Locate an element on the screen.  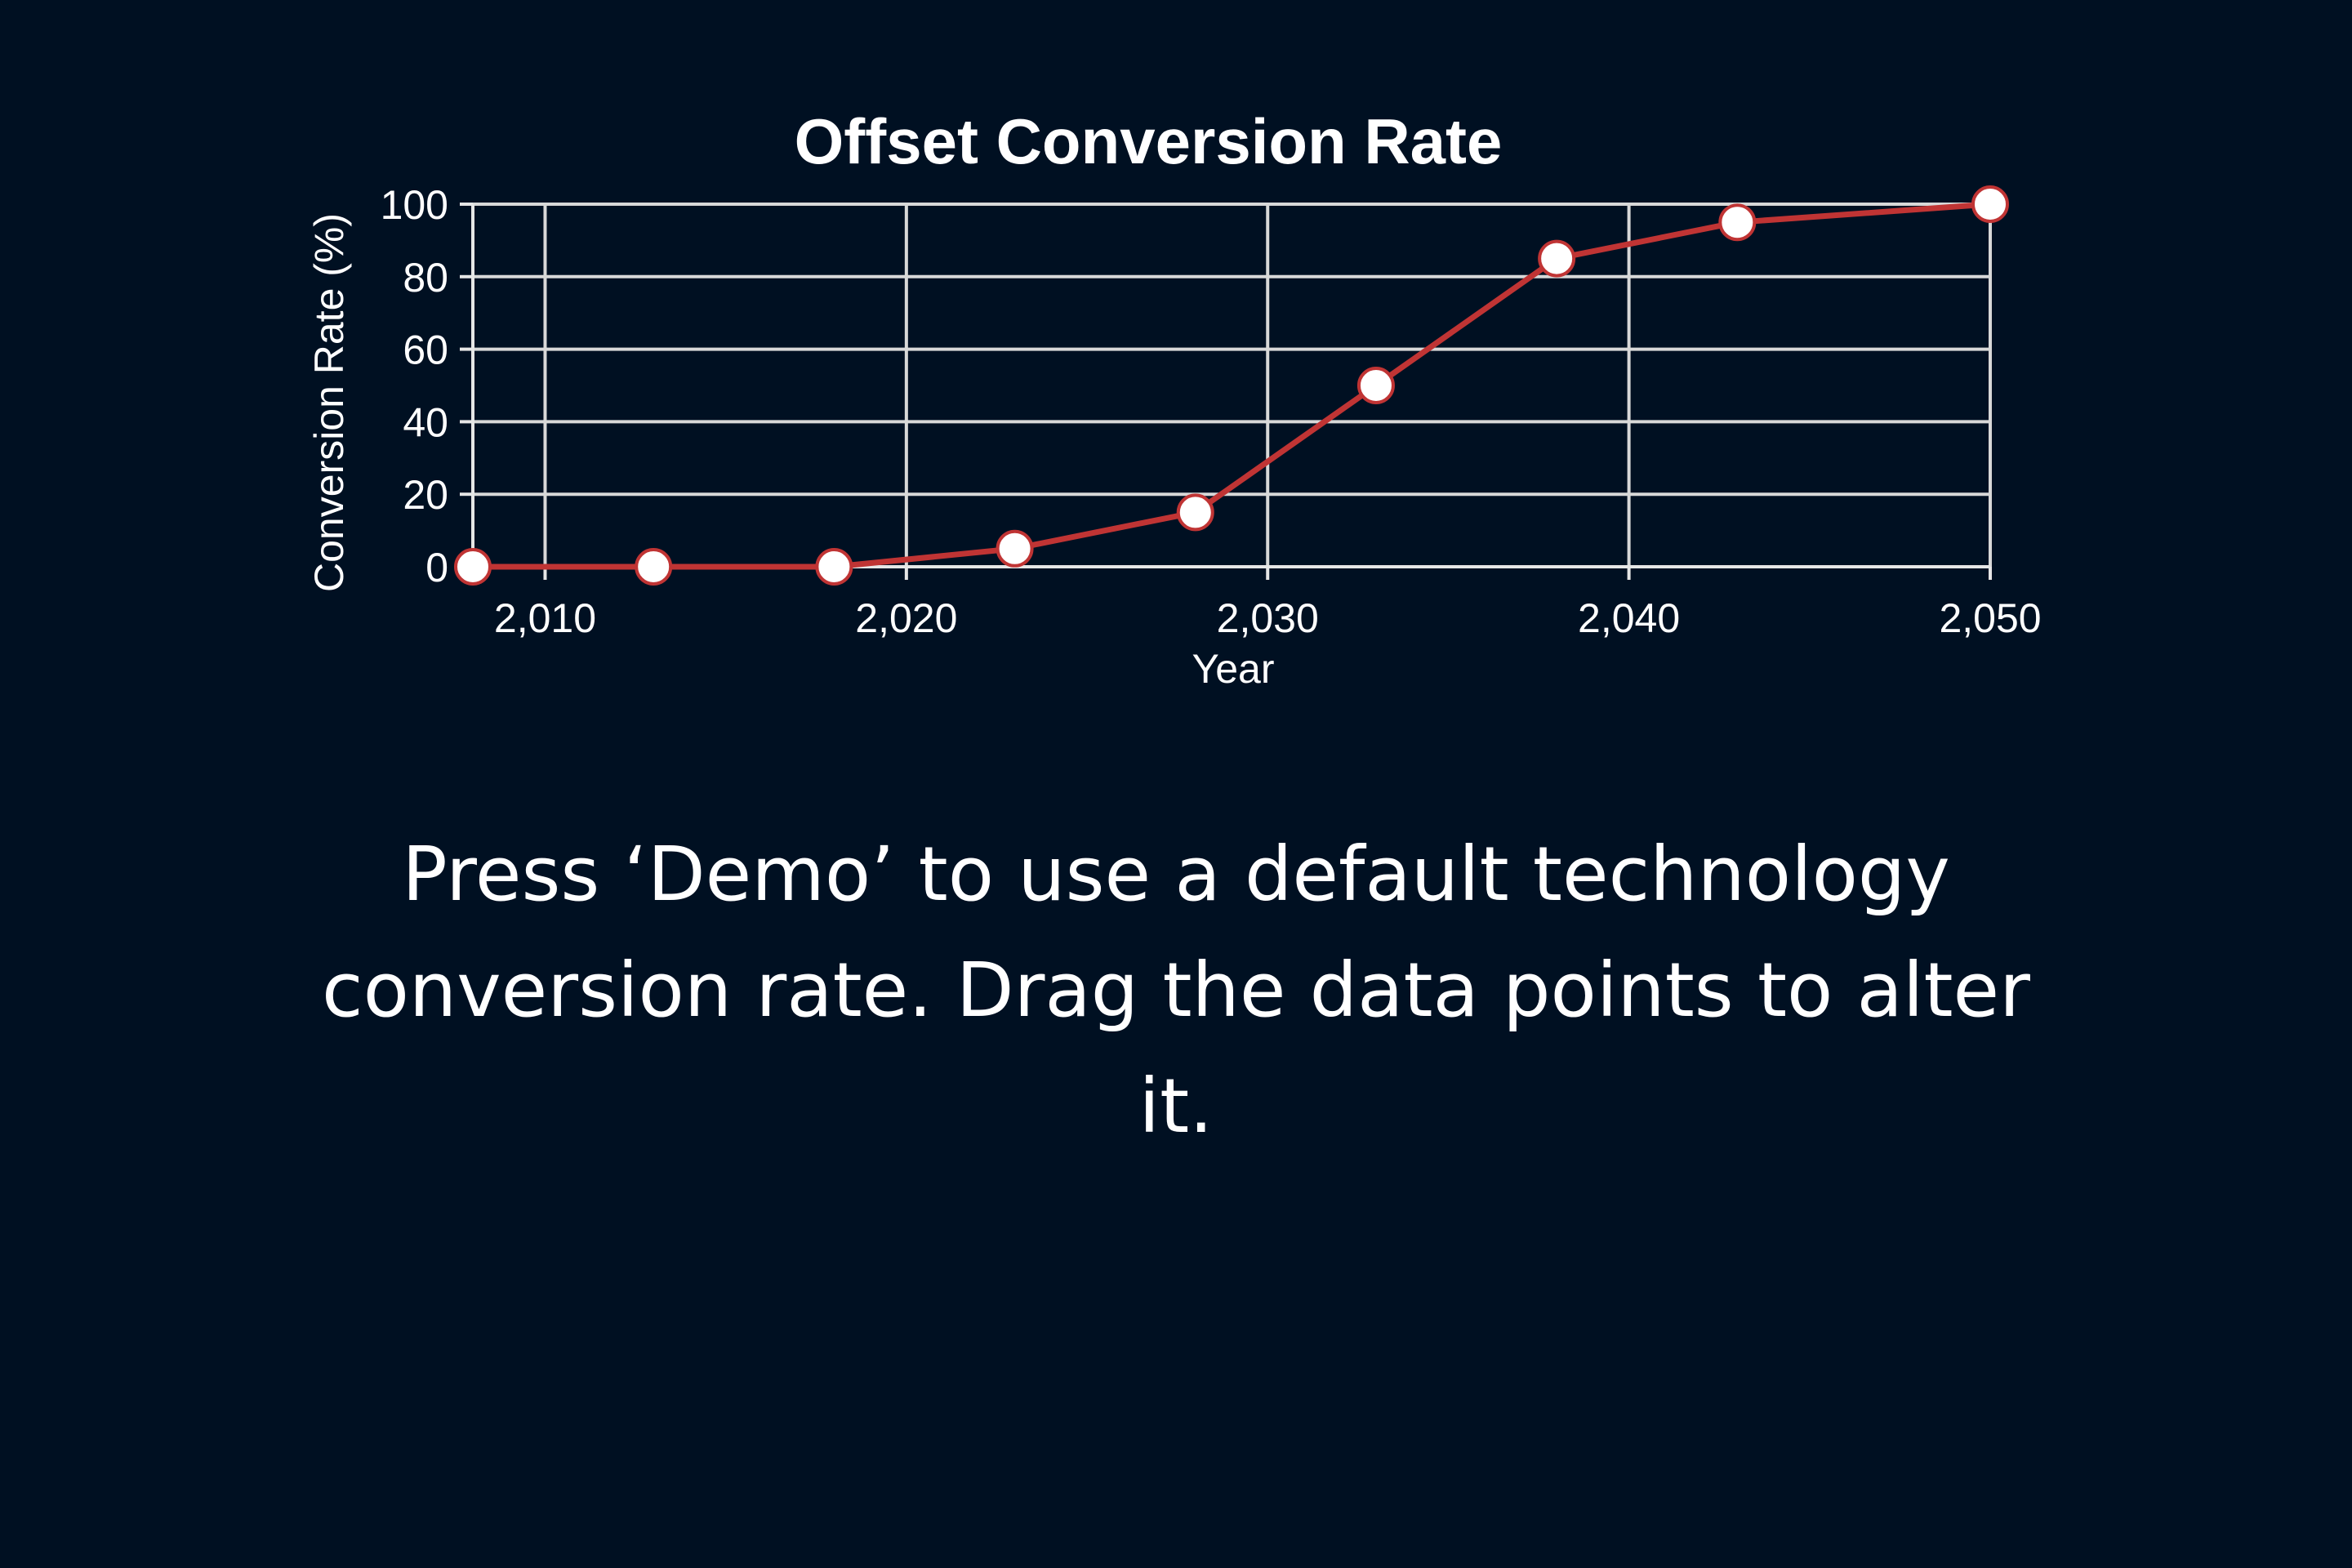
y-tick-label: 60 is located at coordinates (425, 350).